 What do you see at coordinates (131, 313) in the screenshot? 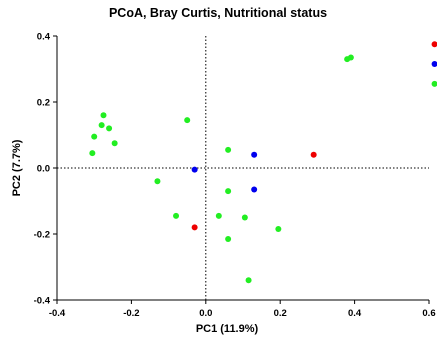
I see `x-tick-label: -0.2` at bounding box center [131, 313].